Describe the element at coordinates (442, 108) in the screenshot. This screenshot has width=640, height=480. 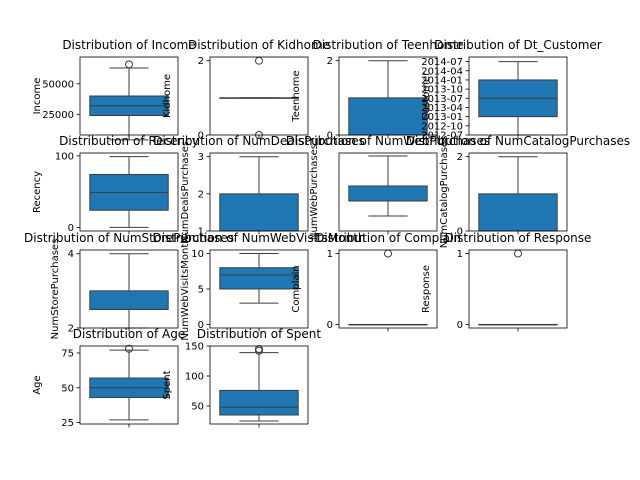
I see `y-tick-label: 2013-04` at that location.